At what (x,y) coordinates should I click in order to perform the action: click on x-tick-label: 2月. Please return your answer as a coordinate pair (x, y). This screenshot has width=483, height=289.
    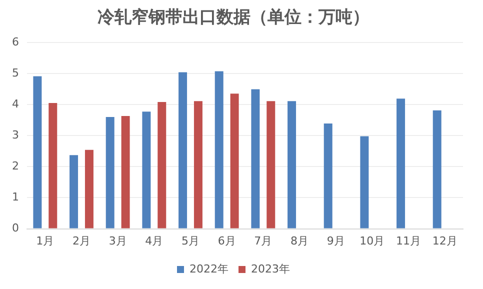
    Looking at the image, I should click on (81, 241).